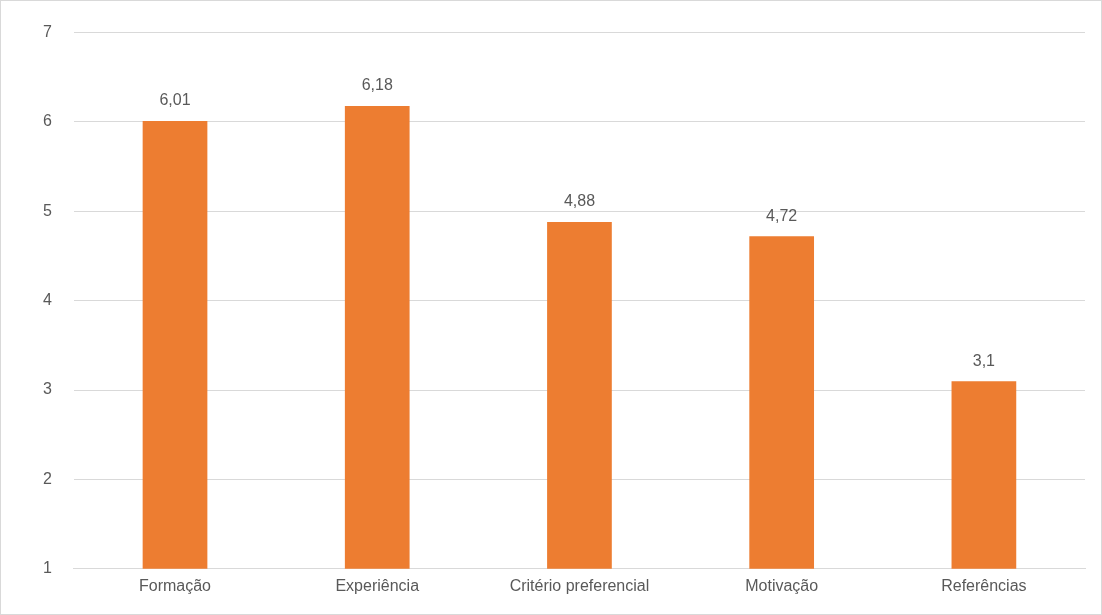  Describe the element at coordinates (782, 215) in the screenshot. I see `data-label: 4,72` at that location.